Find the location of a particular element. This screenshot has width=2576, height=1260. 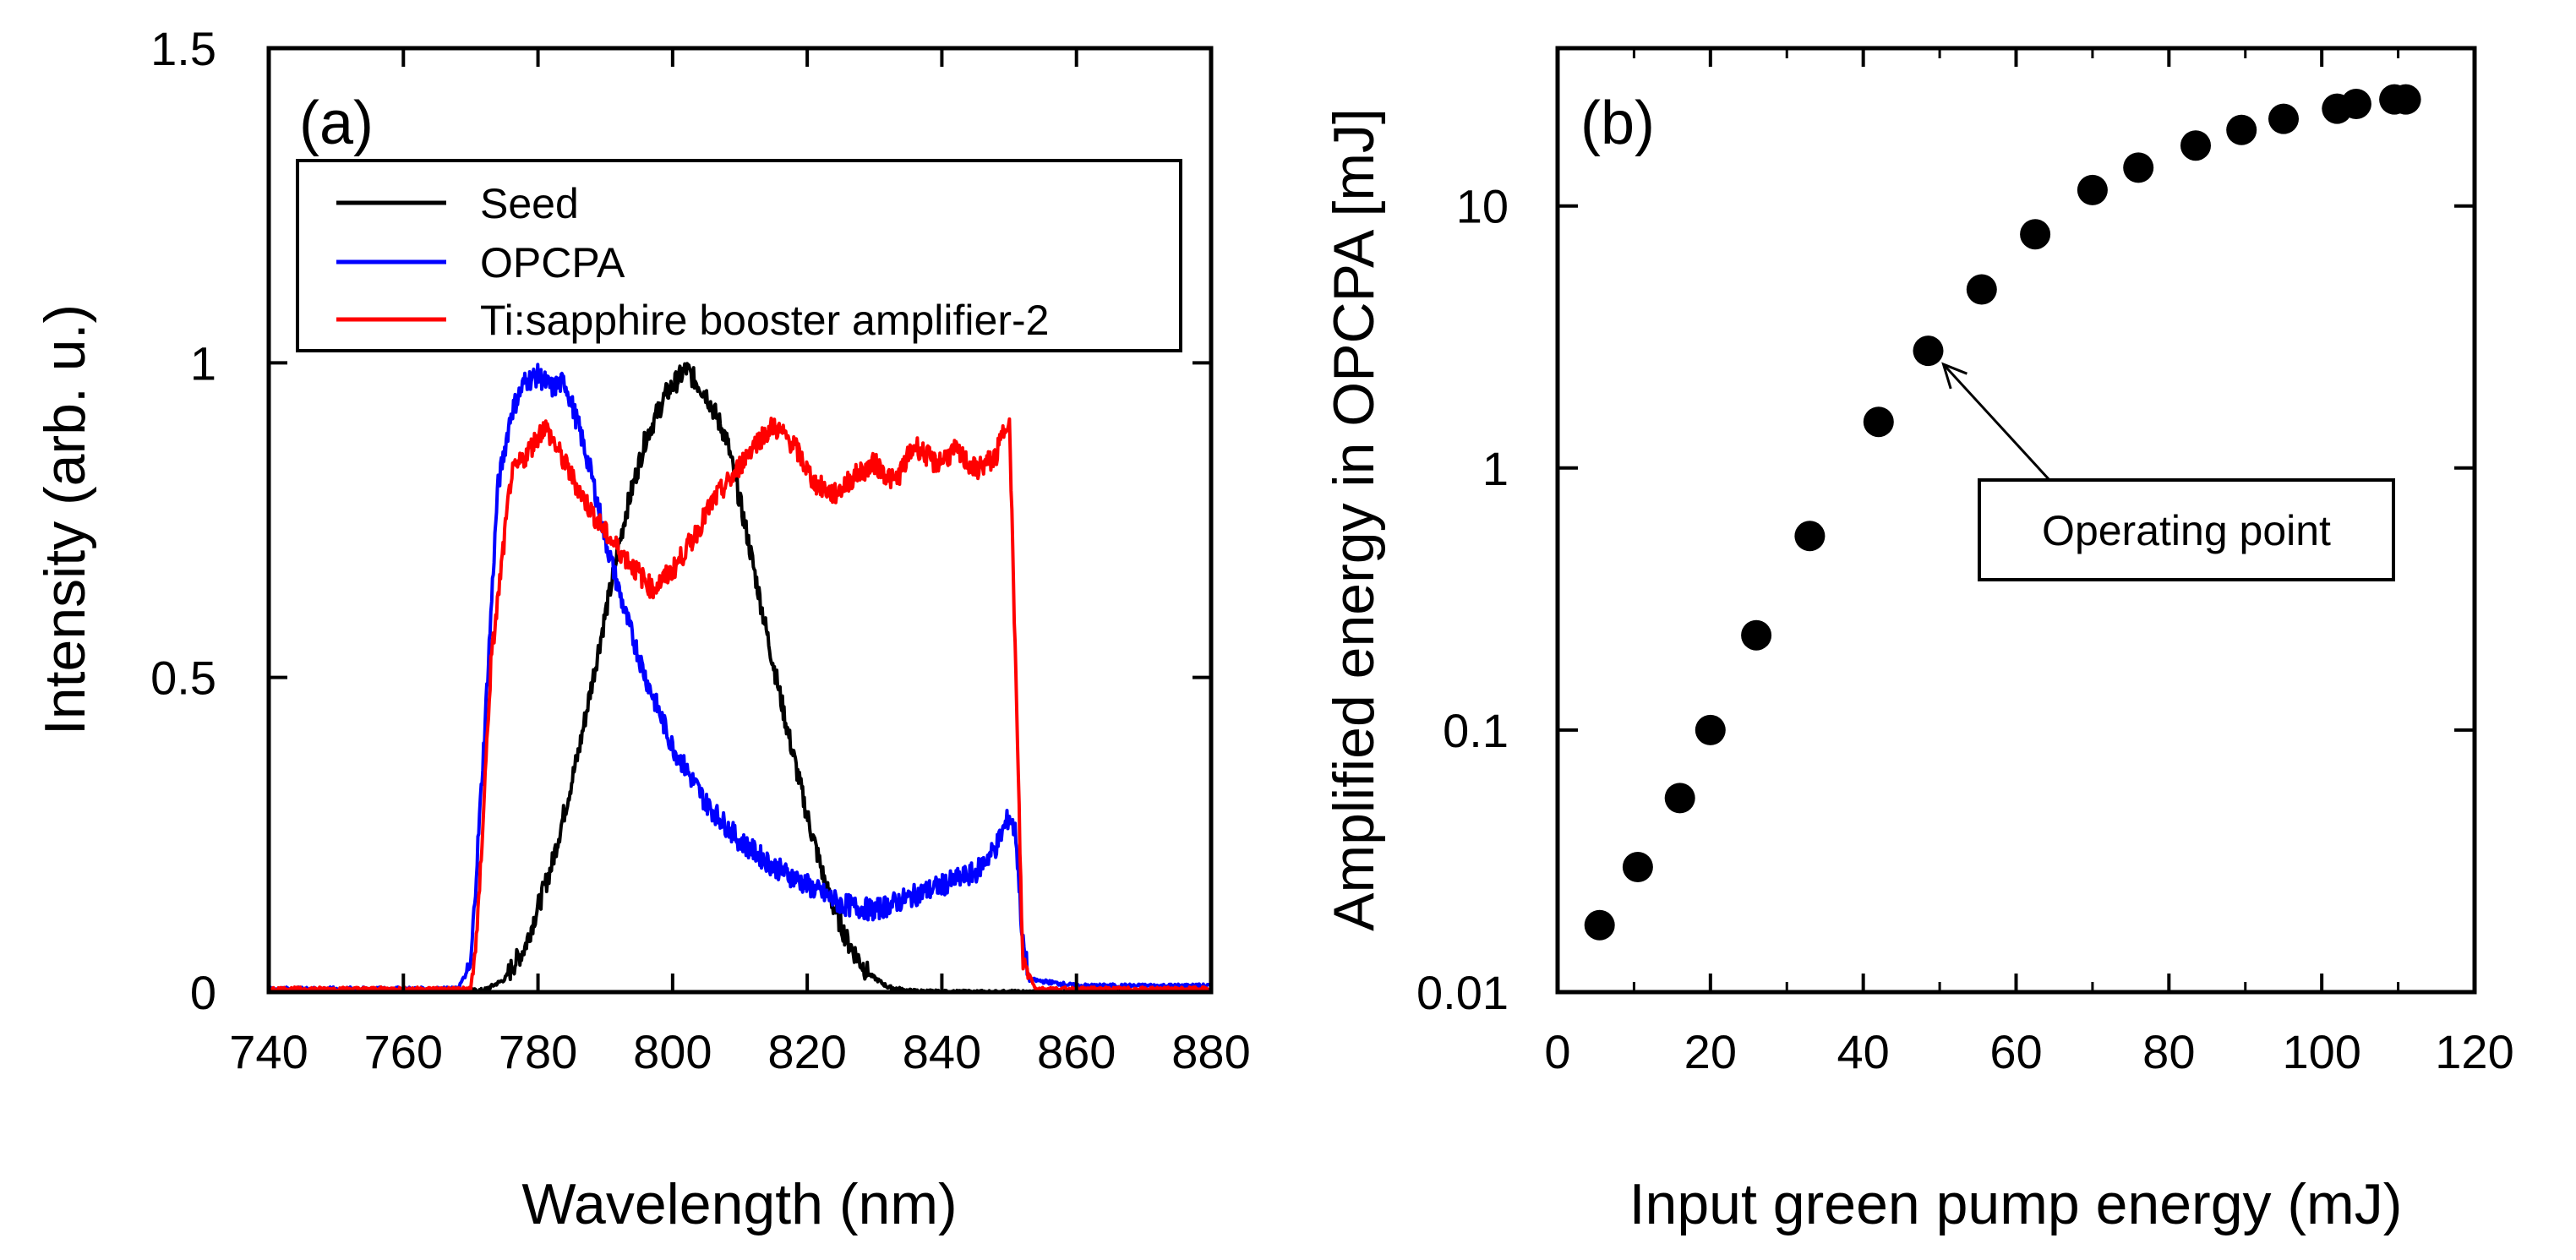

x-tick-label-740: 740 is located at coordinates (268, 1051).